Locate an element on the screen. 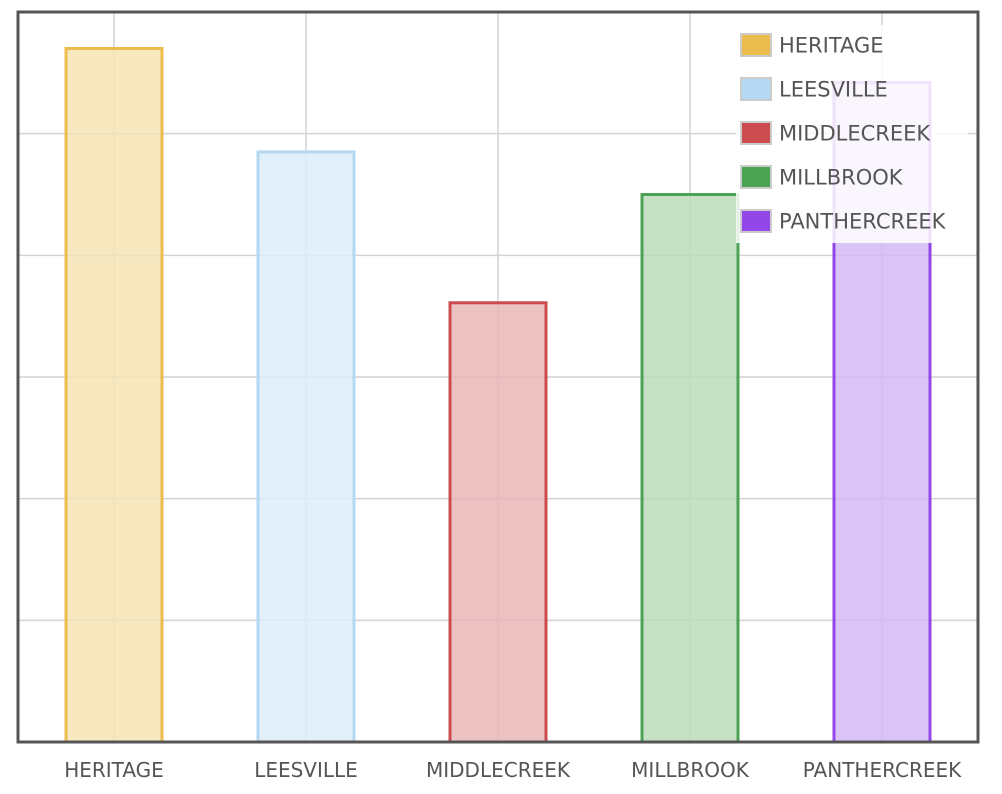  legend-background is located at coordinates (852, 134).